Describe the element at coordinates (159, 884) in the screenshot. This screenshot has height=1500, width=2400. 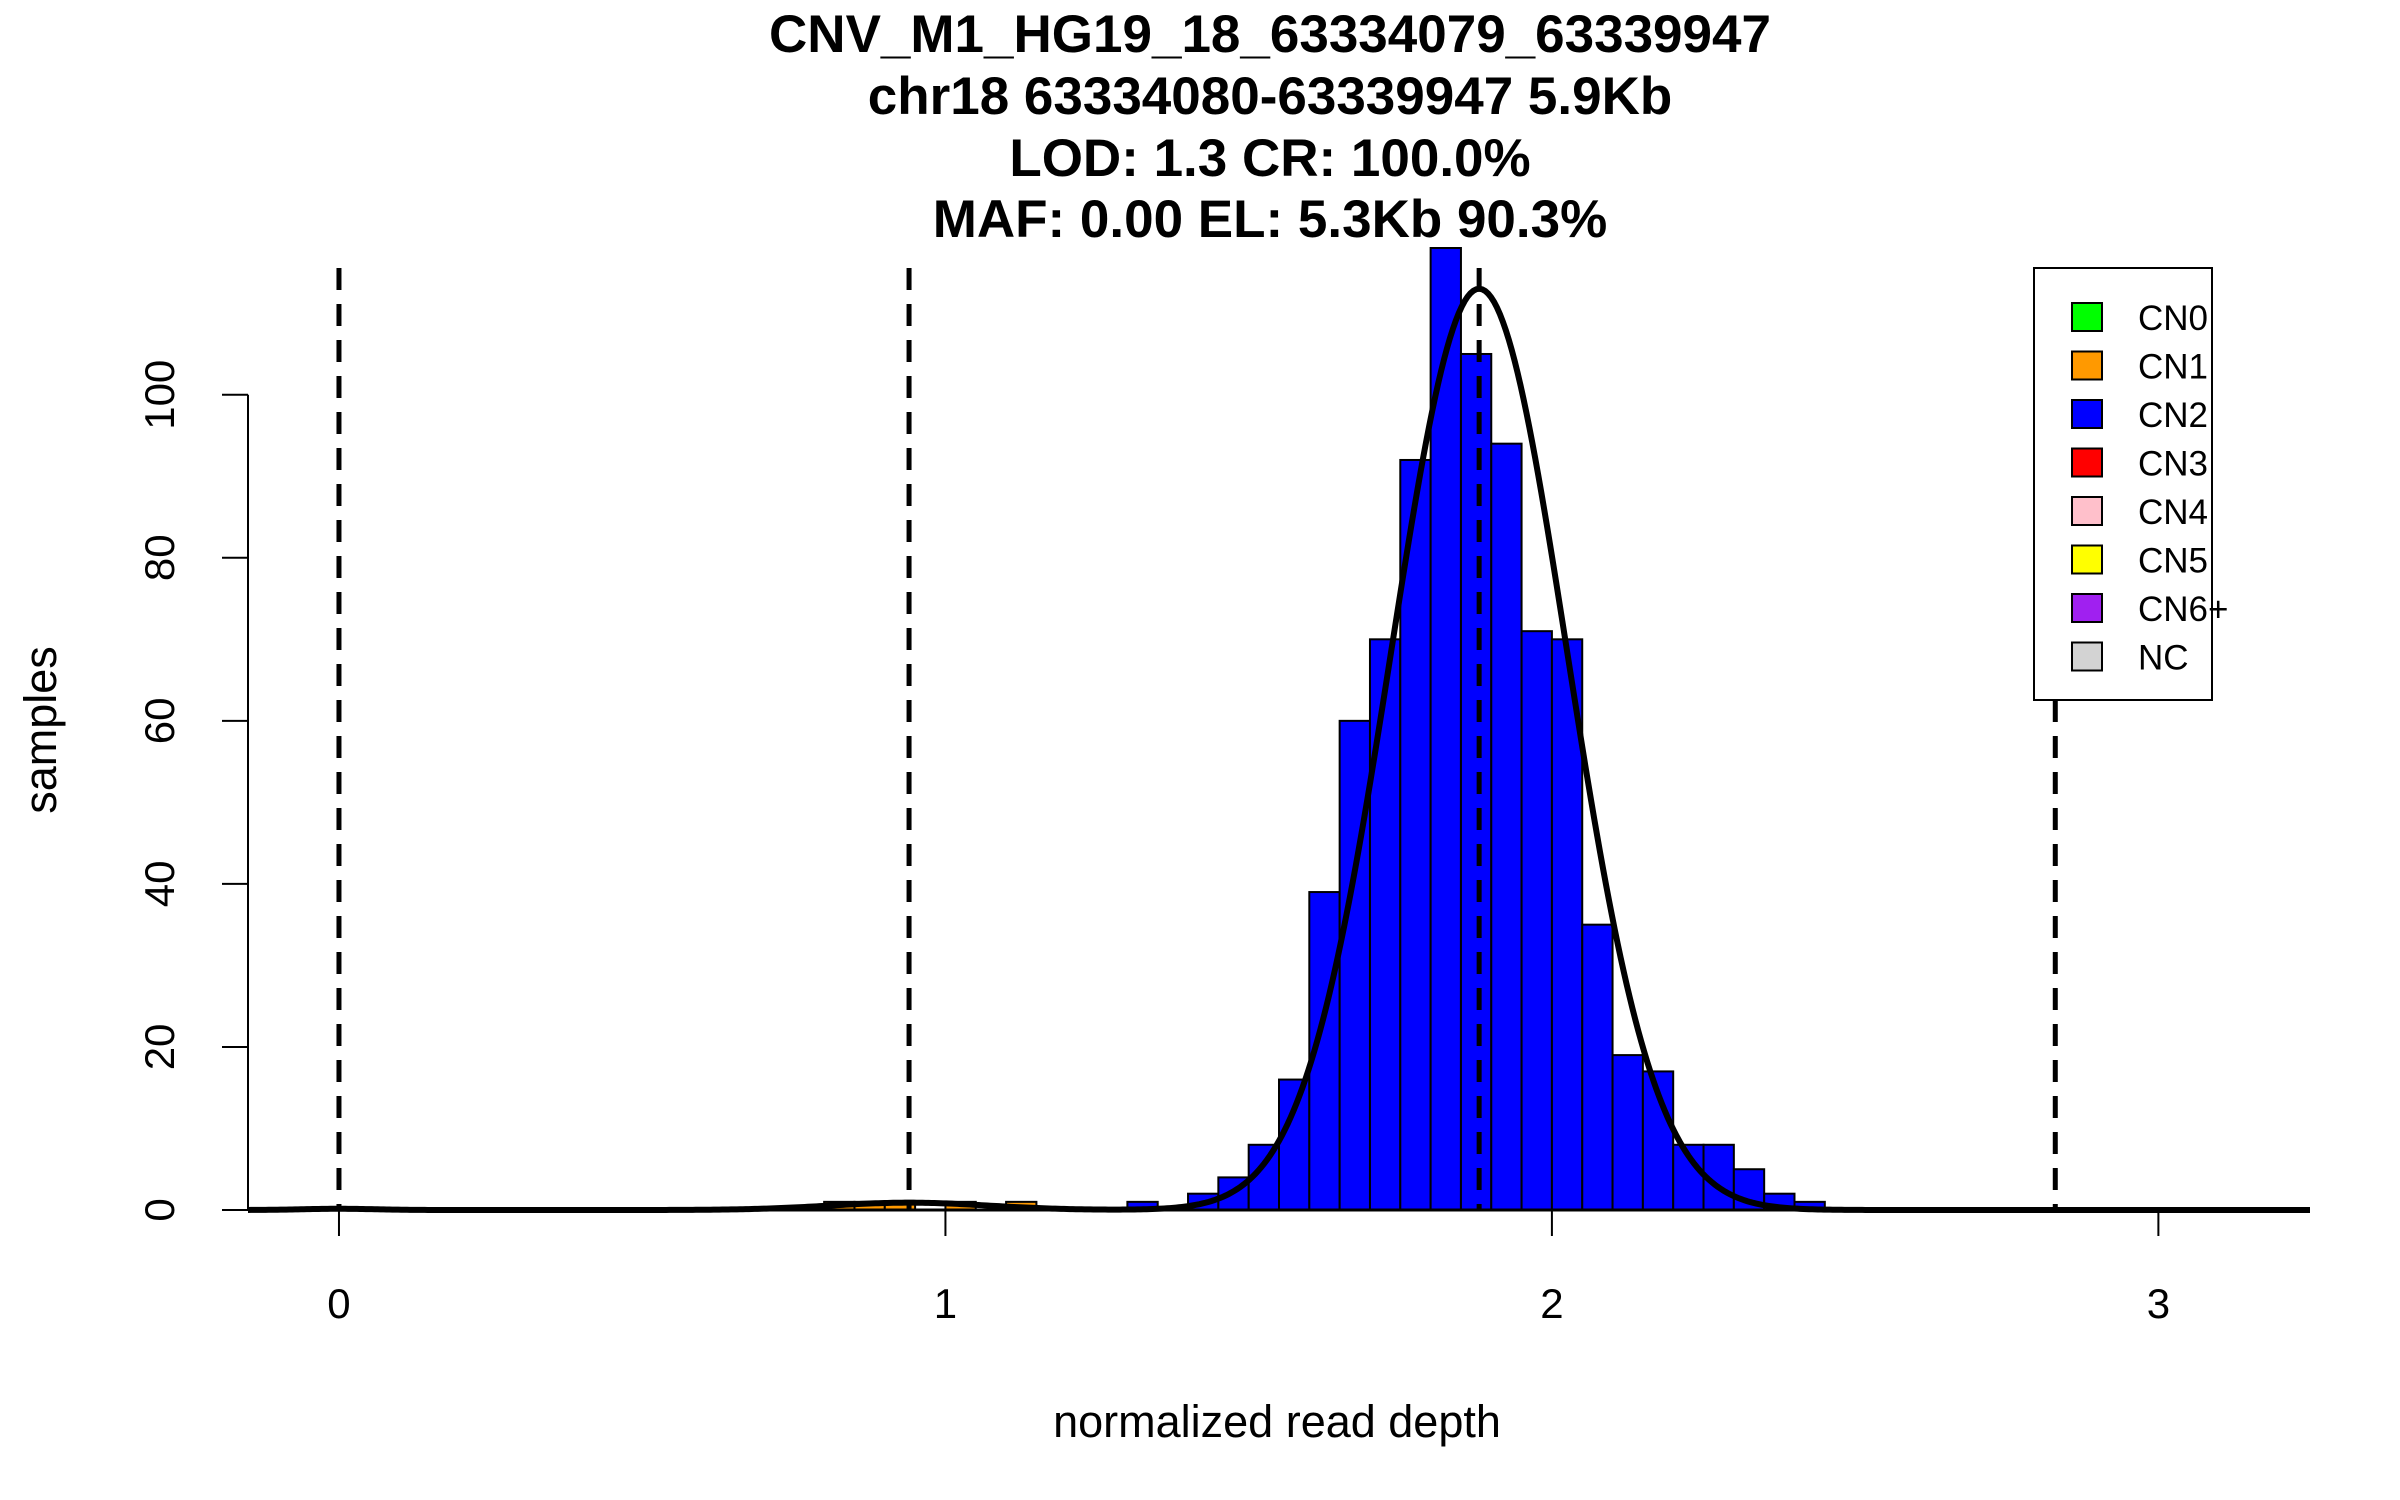
I see `y-tick-label-2: 40` at that location.